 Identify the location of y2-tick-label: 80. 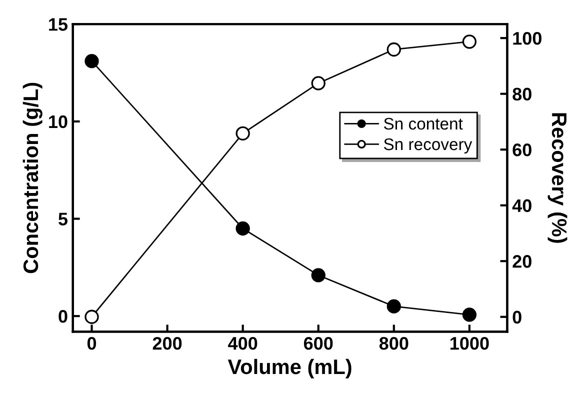
(522, 94).